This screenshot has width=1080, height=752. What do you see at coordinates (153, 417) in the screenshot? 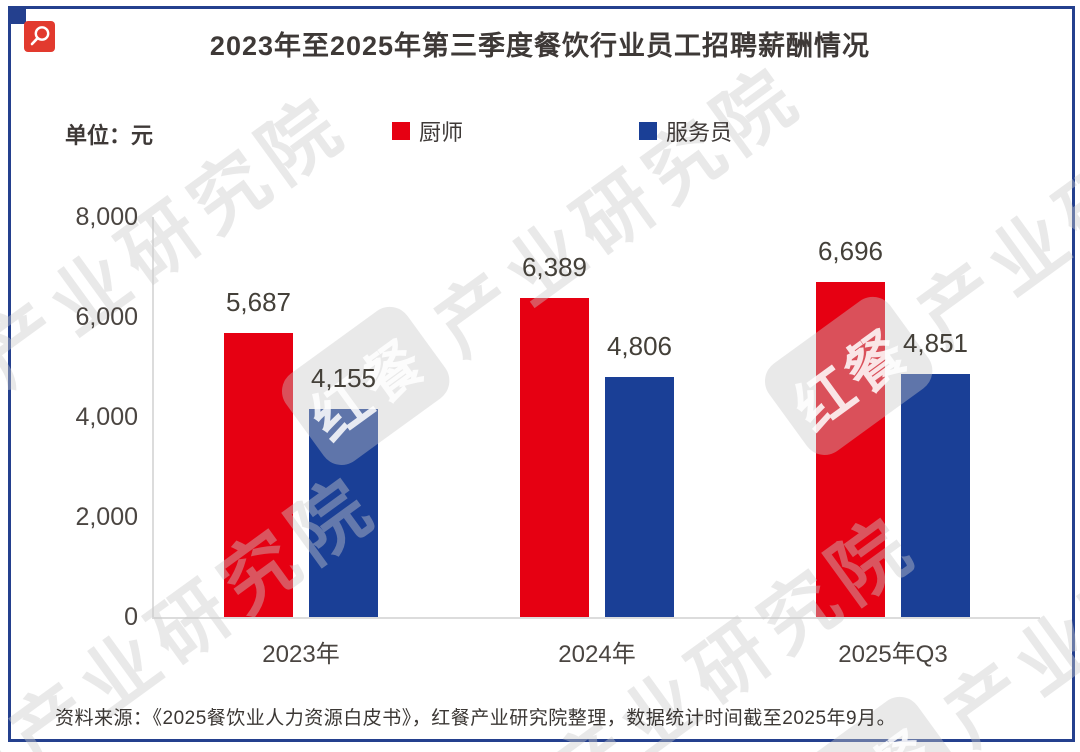
I see `y-axis-line` at bounding box center [153, 417].